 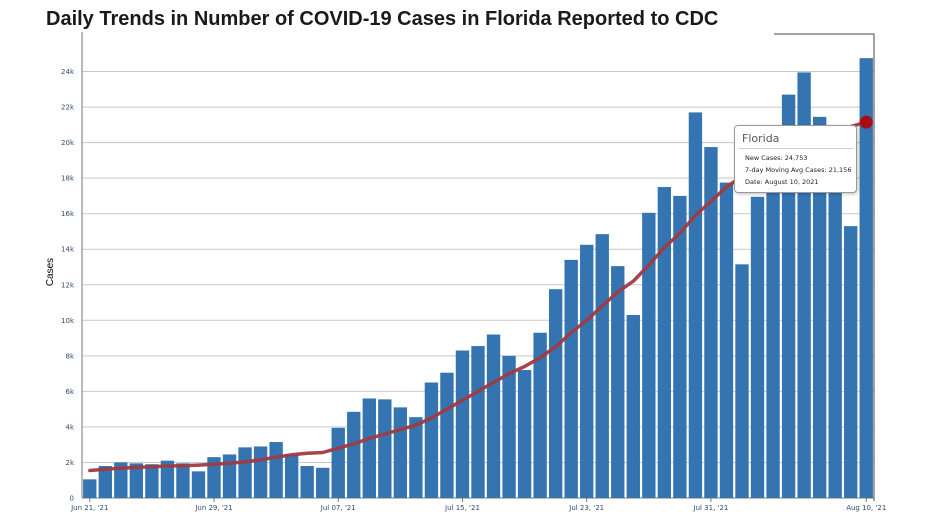 What do you see at coordinates (866, 508) in the screenshot?
I see `x-tick-label: Aug 10, '21` at bounding box center [866, 508].